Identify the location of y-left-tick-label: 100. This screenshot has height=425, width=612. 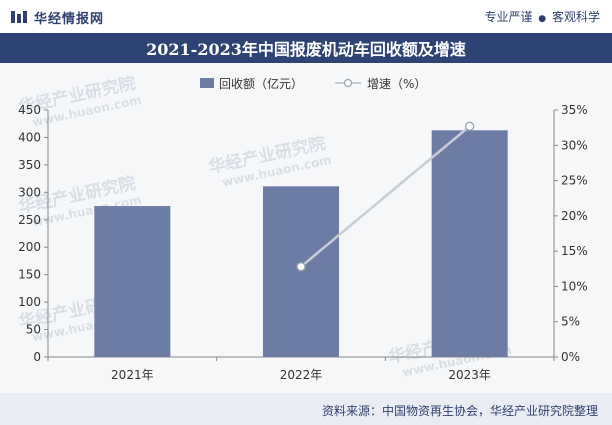
(29, 302).